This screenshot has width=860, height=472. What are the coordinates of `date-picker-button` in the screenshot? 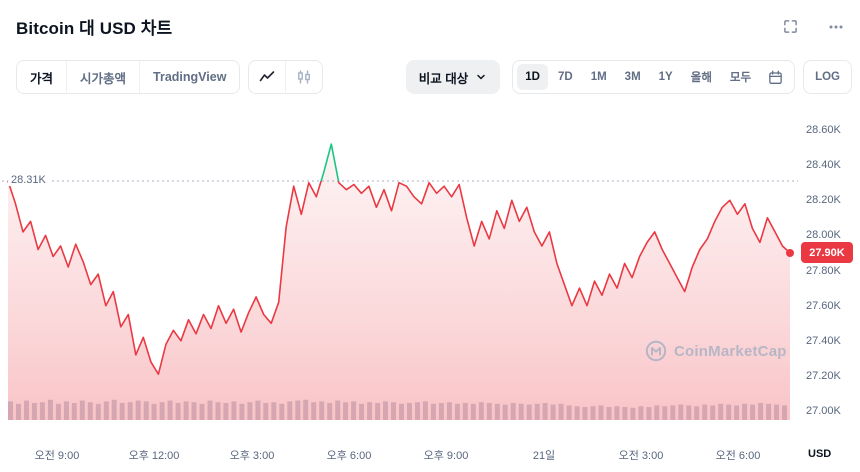 It's located at (775, 77).